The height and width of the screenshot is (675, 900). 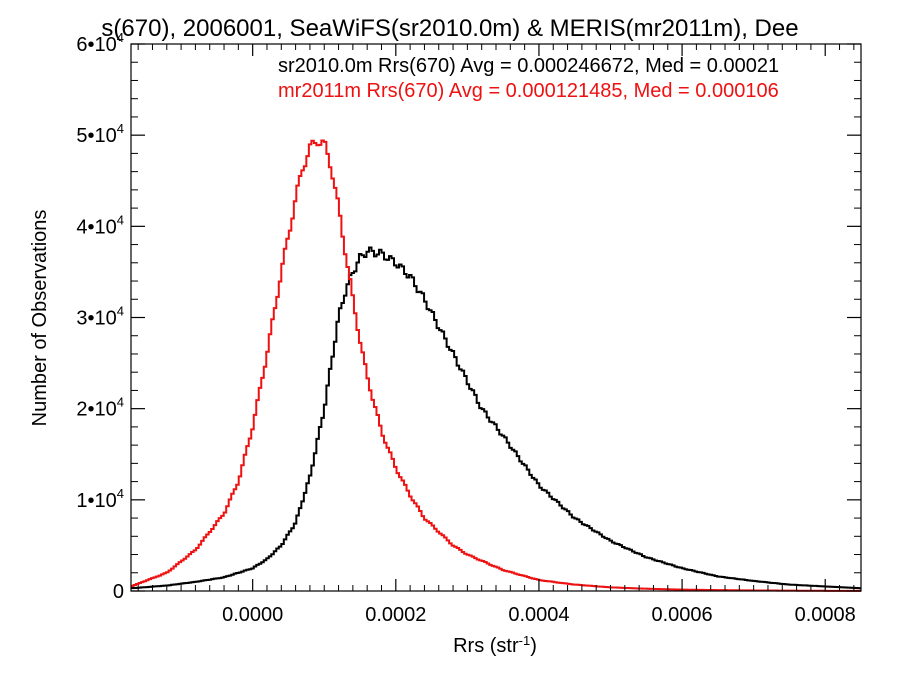 I want to click on x-tick-label: 0.0006, so click(x=681, y=615).